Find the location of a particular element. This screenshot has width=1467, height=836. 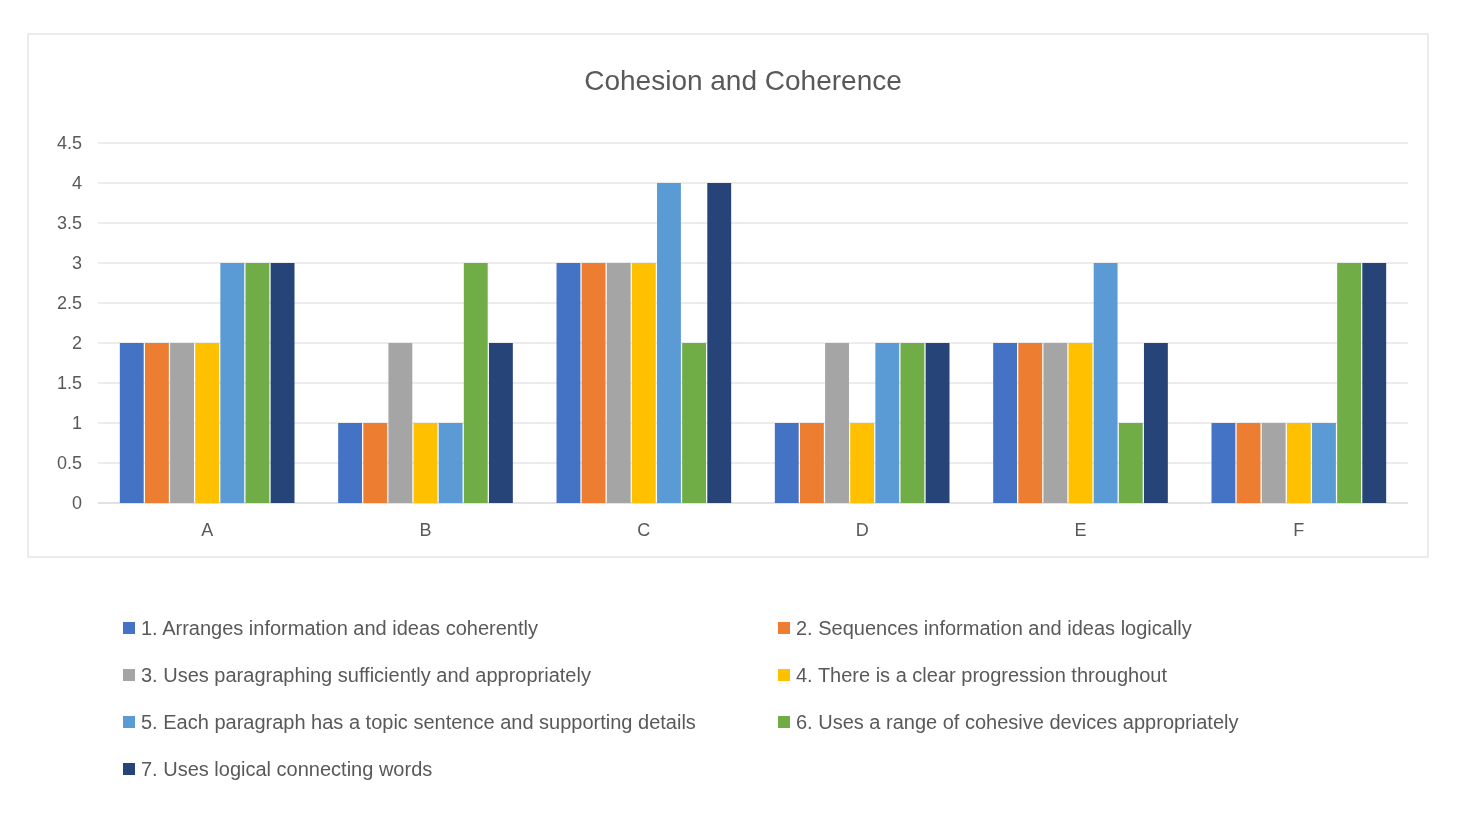

x-tick-label: B is located at coordinates (425, 530).